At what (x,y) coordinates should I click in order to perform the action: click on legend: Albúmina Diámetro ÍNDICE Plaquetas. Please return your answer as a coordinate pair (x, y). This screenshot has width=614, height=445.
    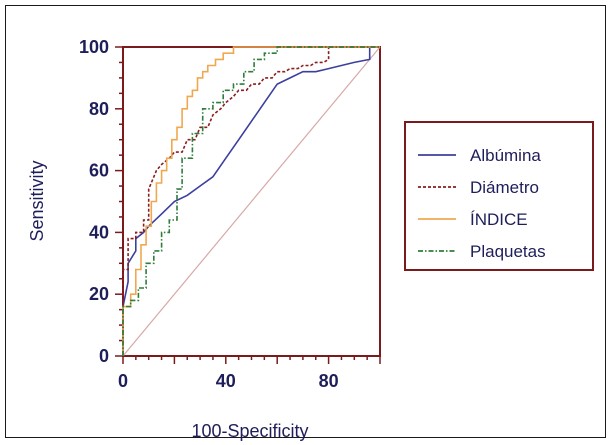
    Looking at the image, I should click on (499, 196).